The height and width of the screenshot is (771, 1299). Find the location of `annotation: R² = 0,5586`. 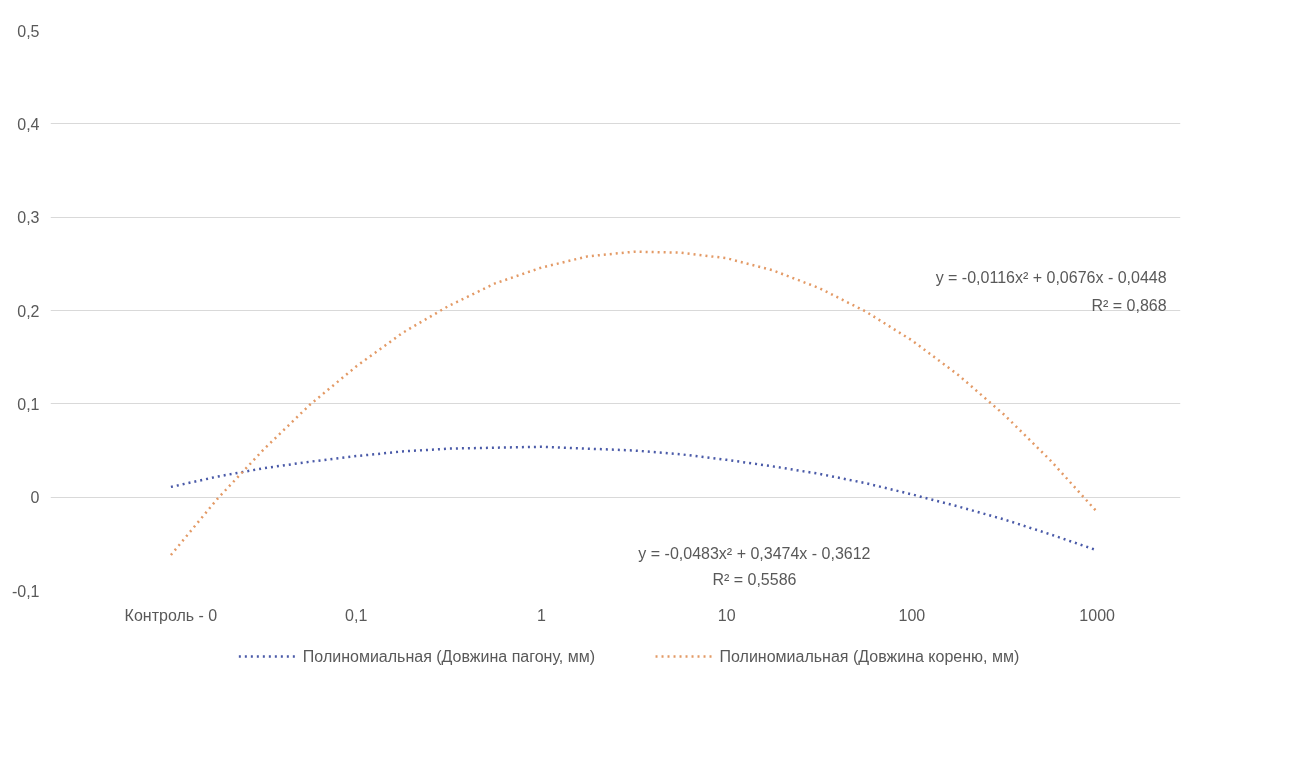

annotation: R² = 0,5586 is located at coordinates (754, 579).